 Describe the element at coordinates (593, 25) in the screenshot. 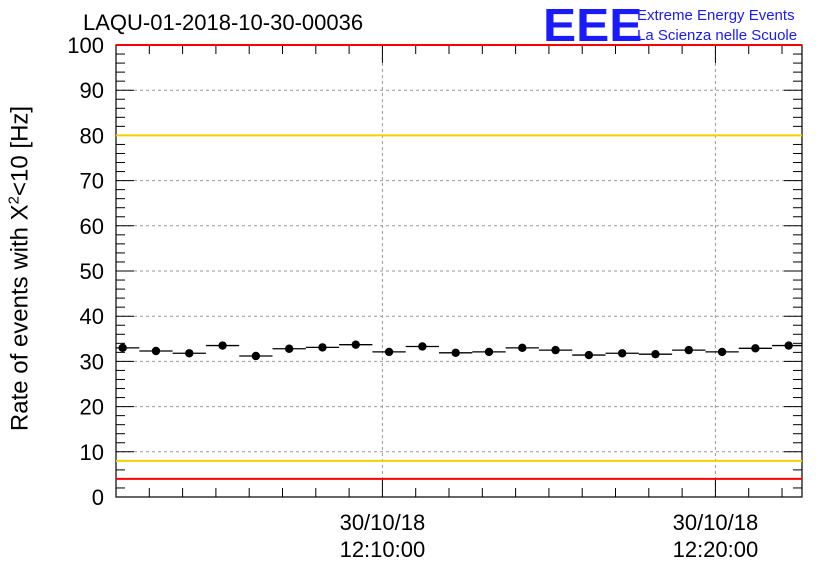

I see `eee-logo: EEE` at that location.